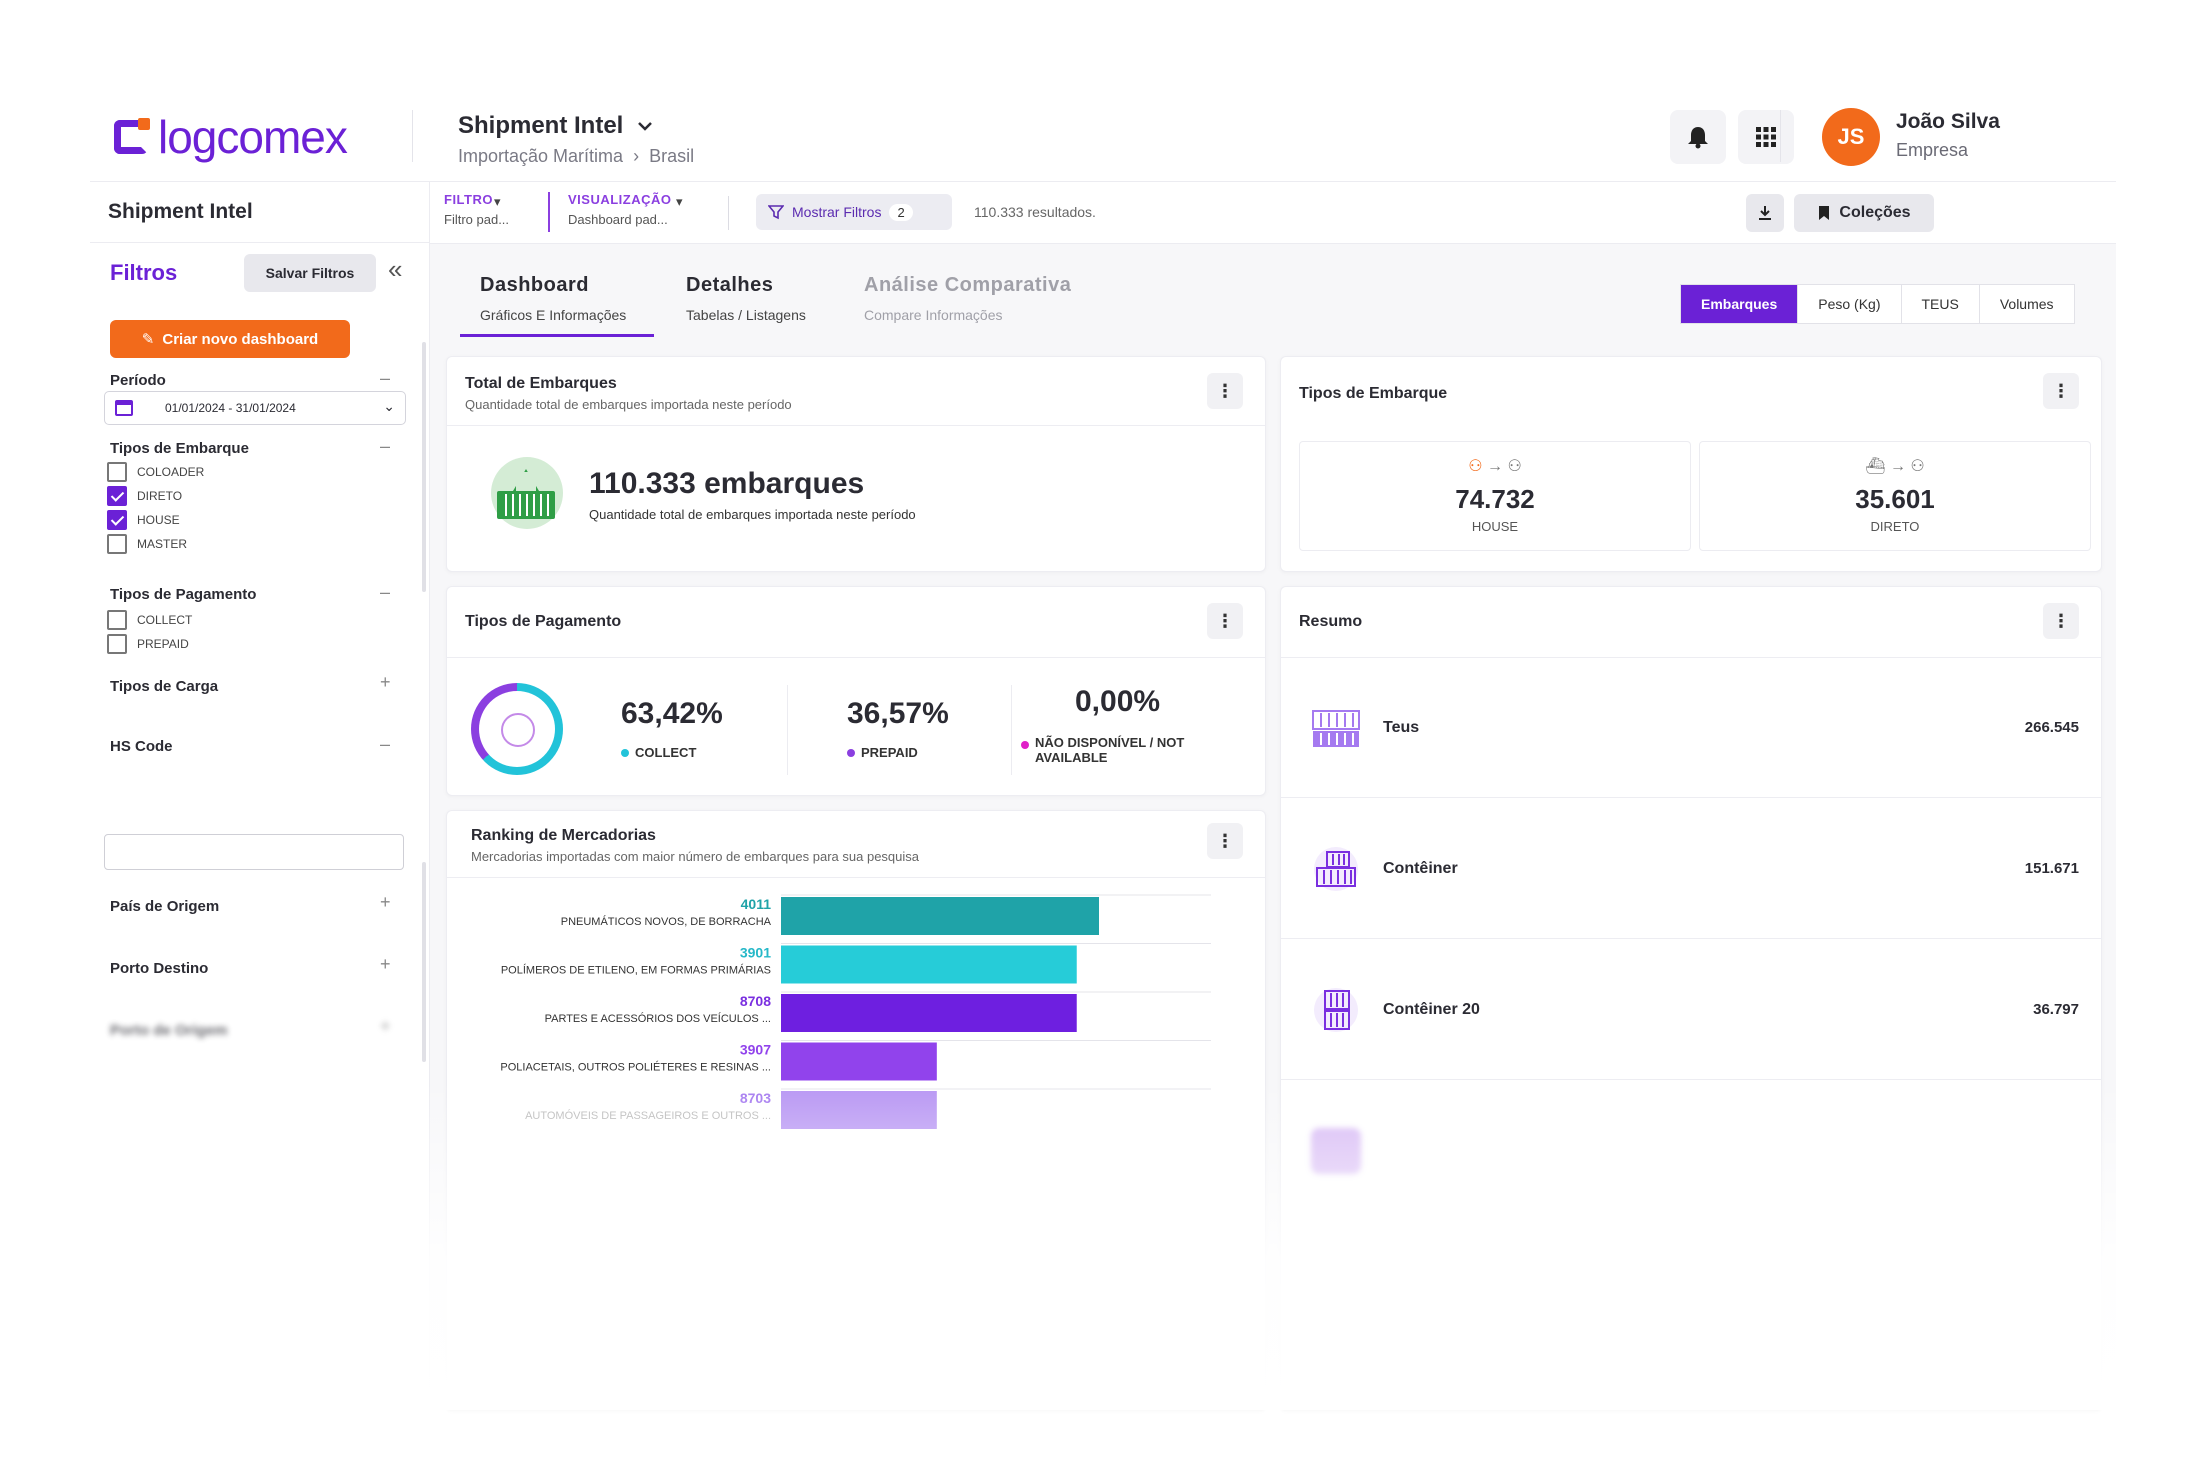  I want to click on divider, so click(856, 877).